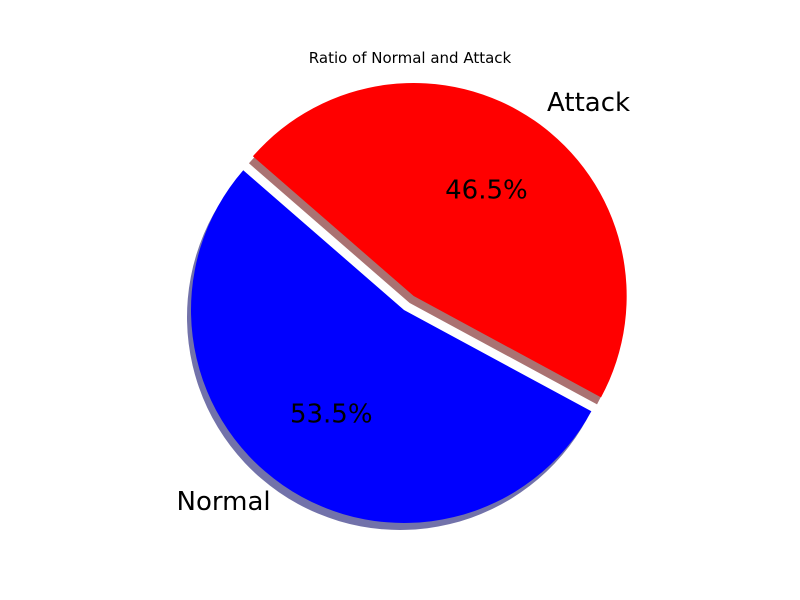  Describe the element at coordinates (486, 190) in the screenshot. I see `attack-percent-label: 46.5%` at that location.